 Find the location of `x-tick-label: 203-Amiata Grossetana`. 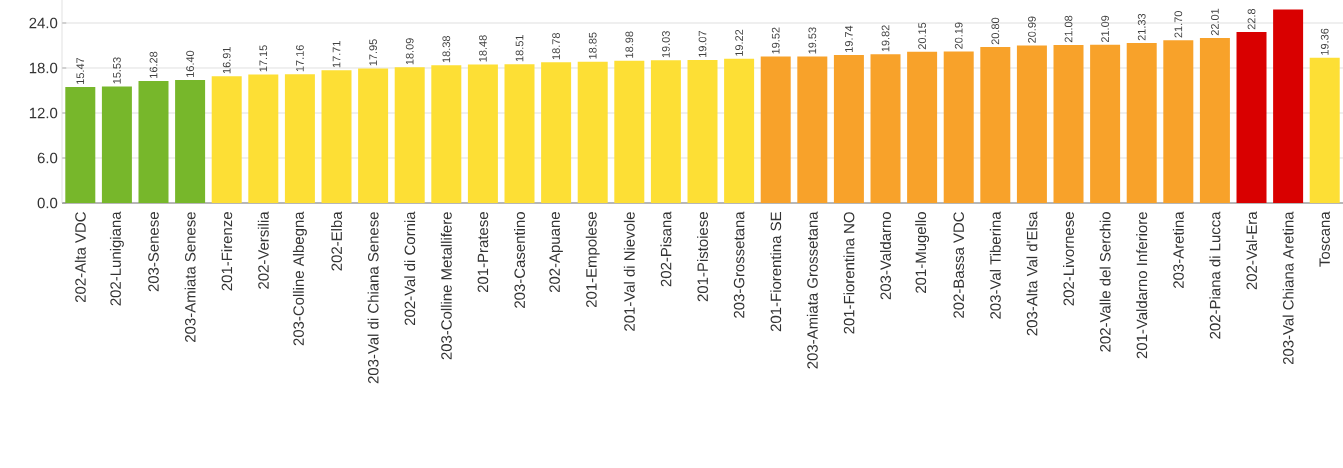

x-tick-label: 203-Amiata Grossetana is located at coordinates (812, 290).